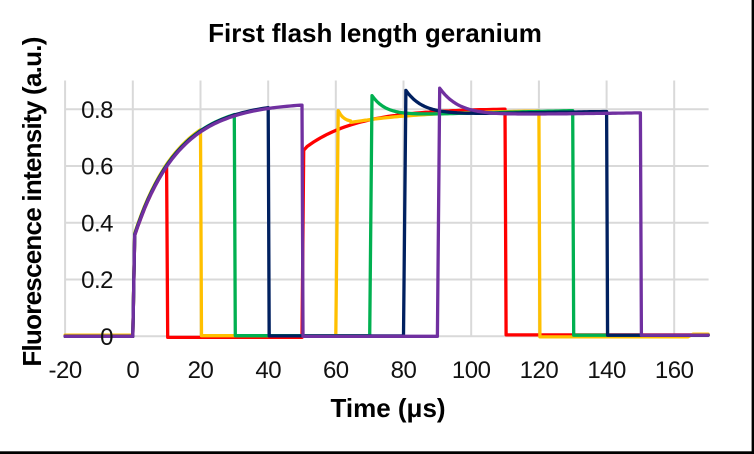 The image size is (754, 454). I want to click on svg-text: 100, so click(471, 370).